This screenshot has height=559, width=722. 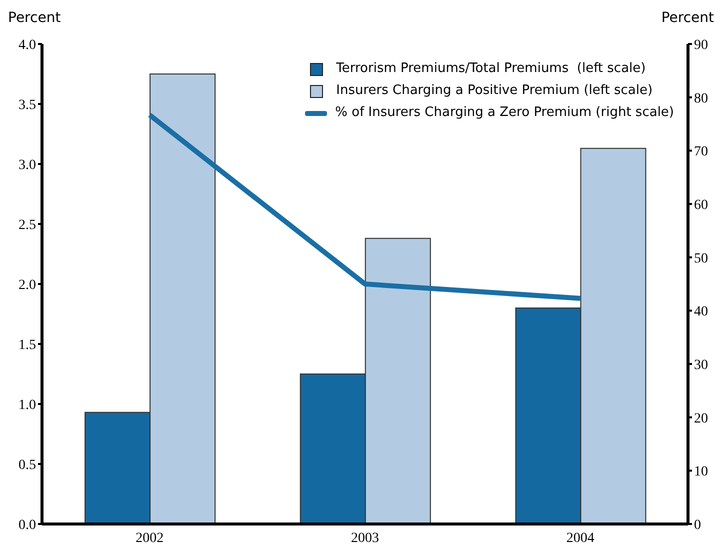 I want to click on y-tick-label: 3.5, so click(x=27, y=105).